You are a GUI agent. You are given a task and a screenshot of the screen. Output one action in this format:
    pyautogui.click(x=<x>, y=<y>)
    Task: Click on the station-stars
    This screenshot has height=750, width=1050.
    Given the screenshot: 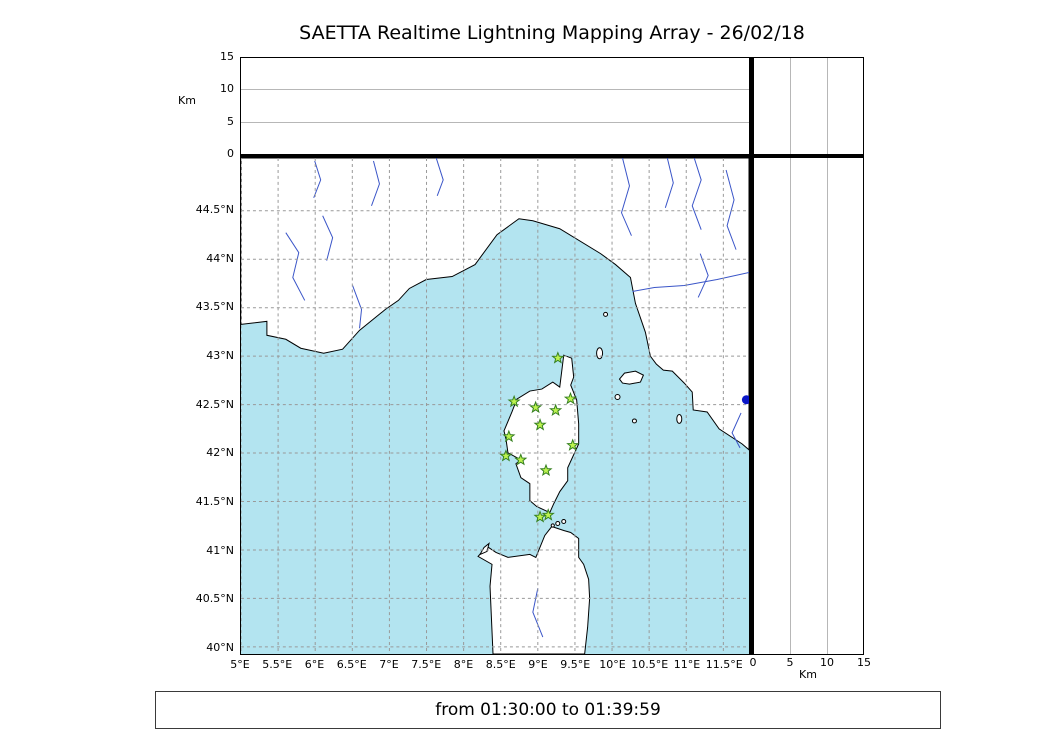 What is the action you would take?
    pyautogui.click(x=539, y=437)
    